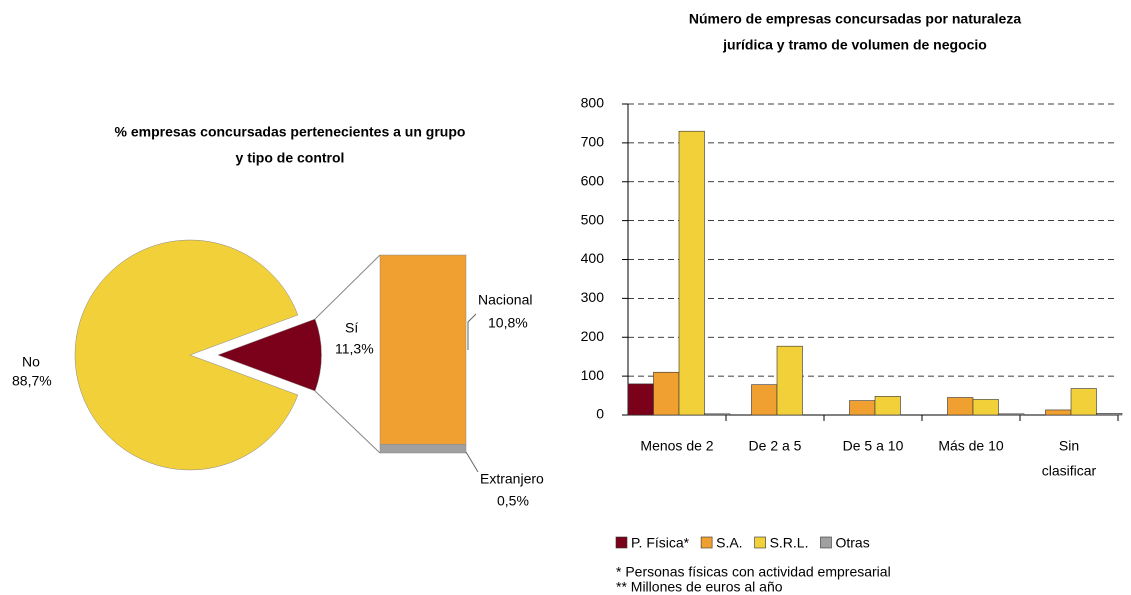 This screenshot has height=595, width=1131. I want to click on y-tick-label: 800, so click(593, 103).